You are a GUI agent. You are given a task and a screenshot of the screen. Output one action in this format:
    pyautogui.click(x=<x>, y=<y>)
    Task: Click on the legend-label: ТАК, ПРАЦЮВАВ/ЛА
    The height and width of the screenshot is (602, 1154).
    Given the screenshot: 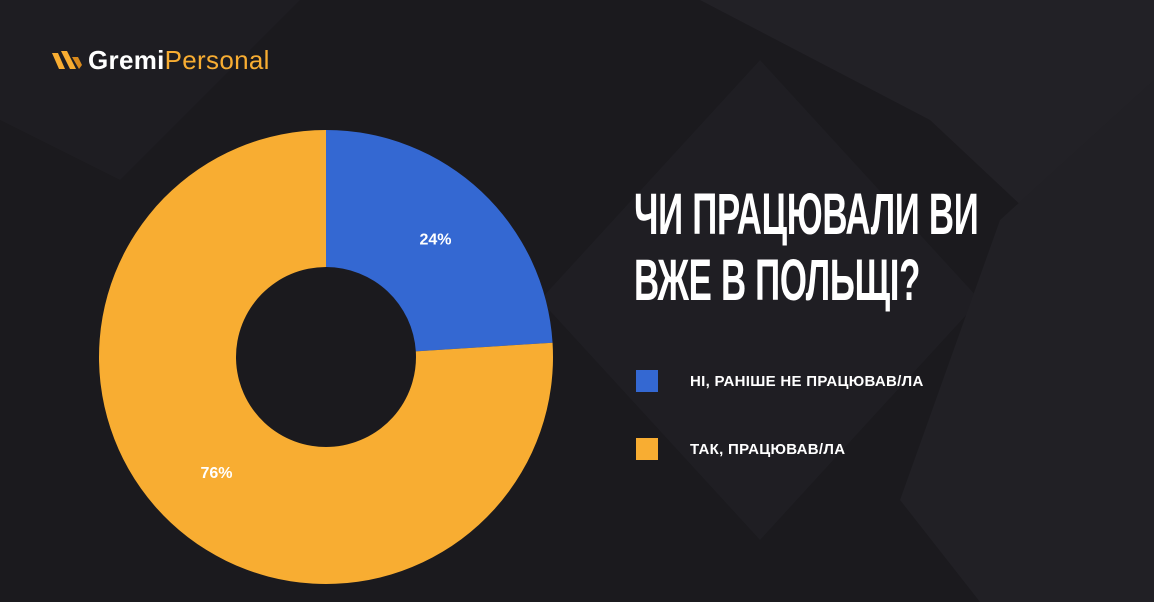 What is the action you would take?
    pyautogui.click(x=768, y=449)
    